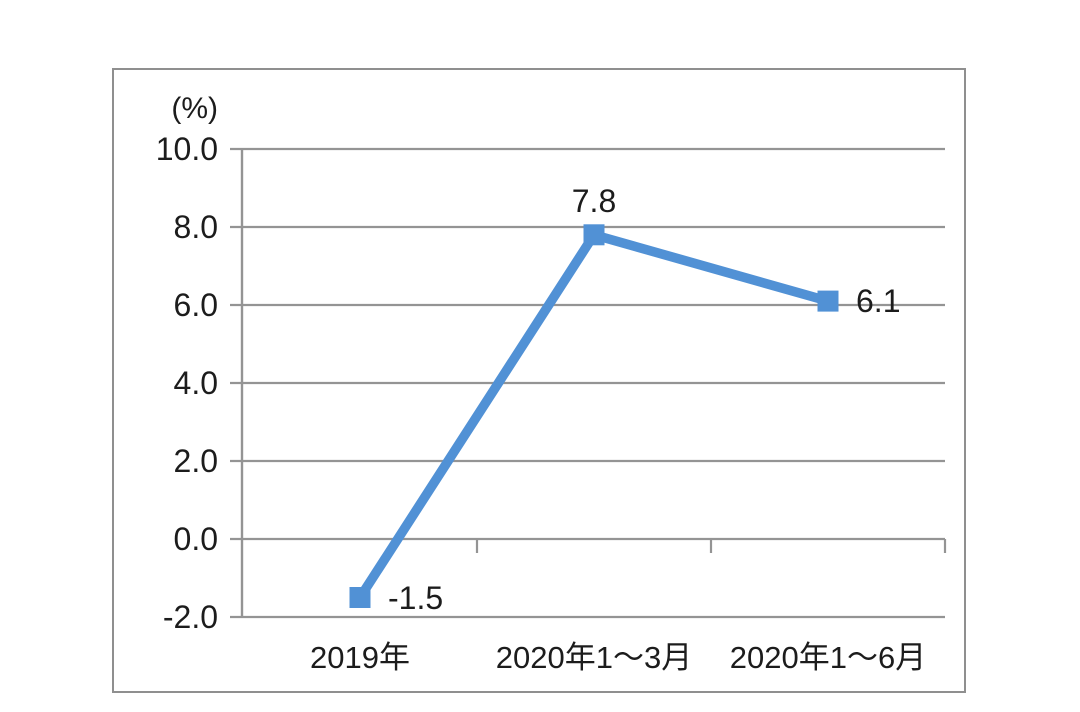 The image size is (1080, 712). Describe the element at coordinates (195, 305) in the screenshot. I see `y-tick-label: 6.0` at that location.